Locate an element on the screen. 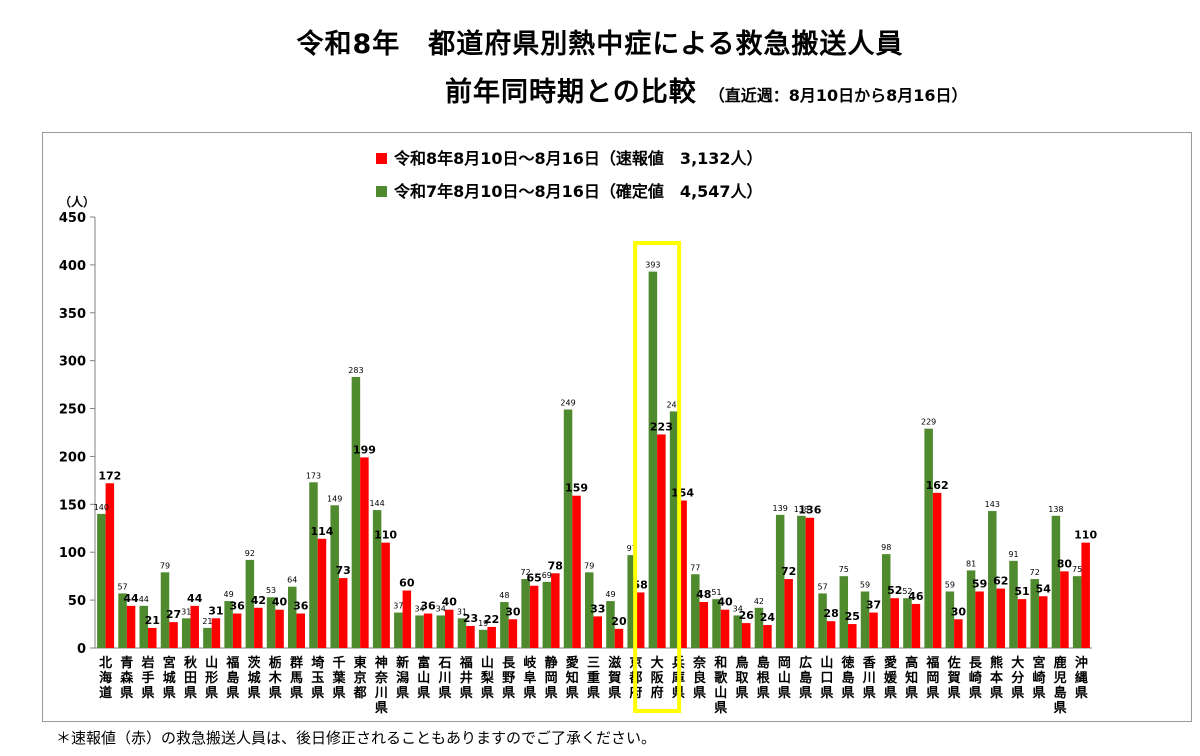 Image resolution: width=1200 pixels, height=756 pixels. x-tick-label: 島根県 is located at coordinates (764, 678).